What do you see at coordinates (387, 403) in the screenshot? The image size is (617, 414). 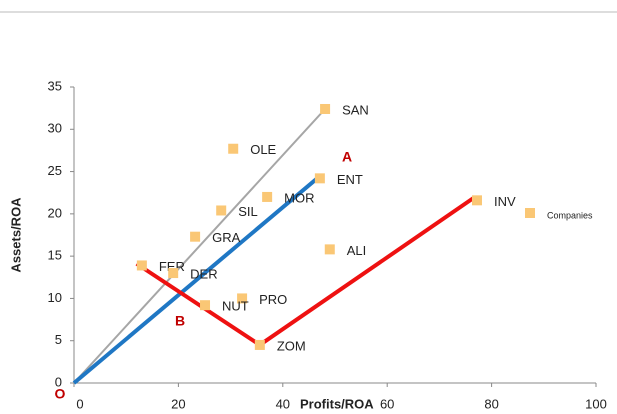 I see `x-tick-label: 60` at bounding box center [387, 403].